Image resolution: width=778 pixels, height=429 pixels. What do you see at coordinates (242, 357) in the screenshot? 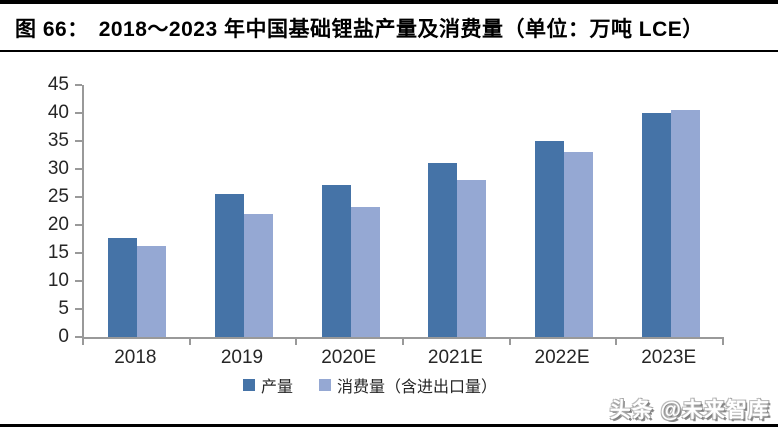
I see `x-tick-label-2019: 2019` at bounding box center [242, 357].